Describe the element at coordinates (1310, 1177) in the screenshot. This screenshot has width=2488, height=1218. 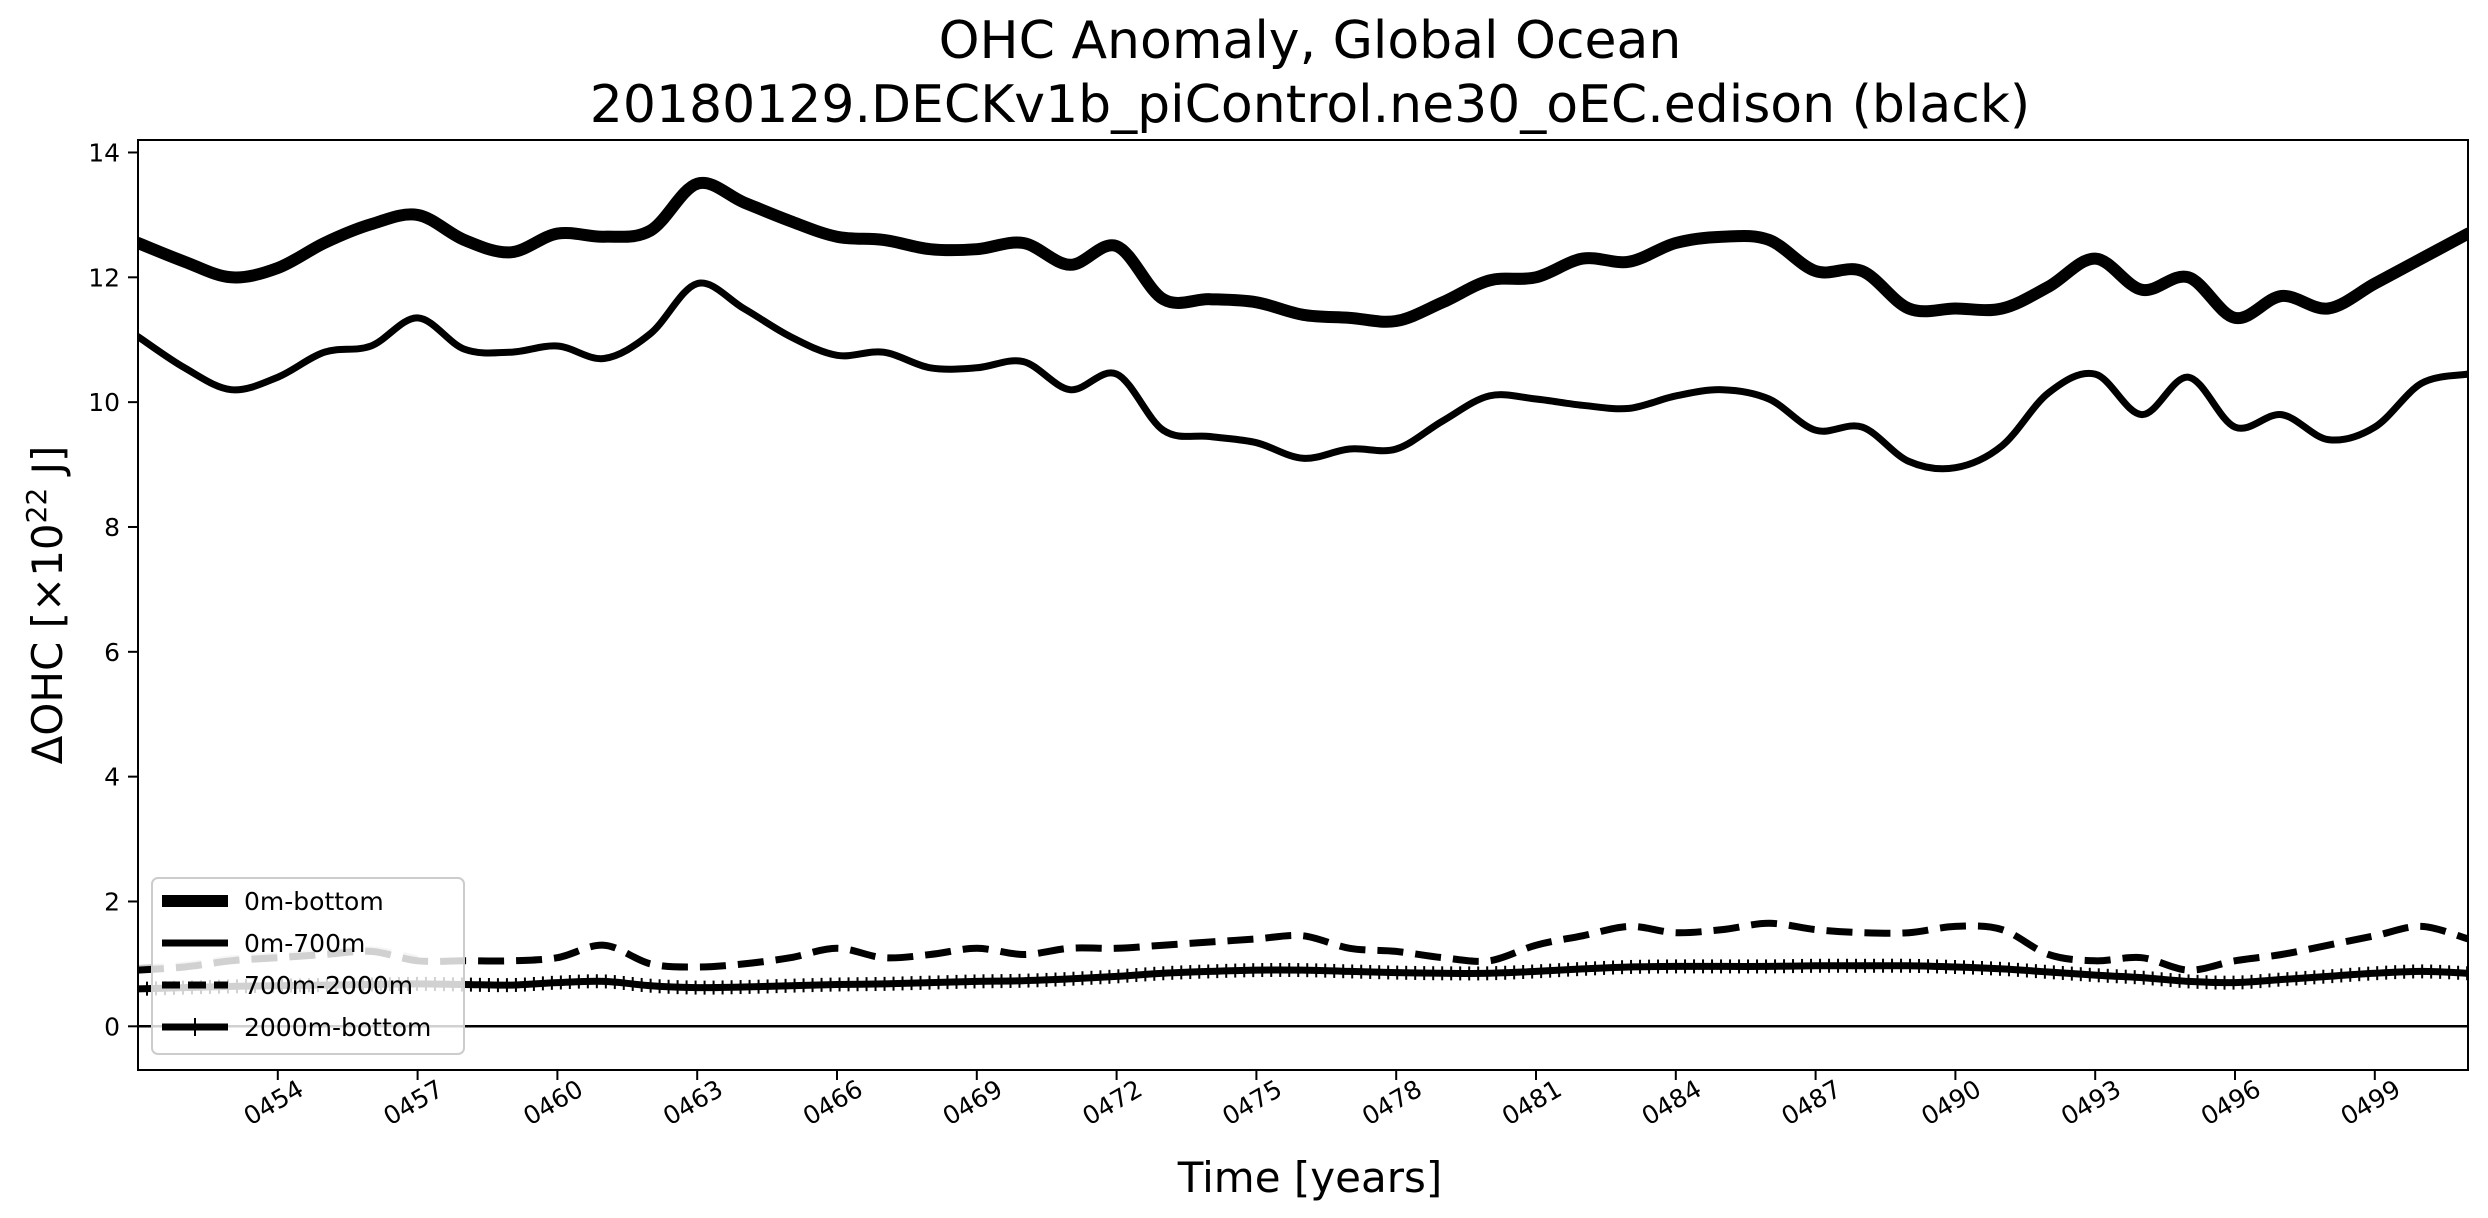
I see `x-axis-label: Time [years]` at that location.